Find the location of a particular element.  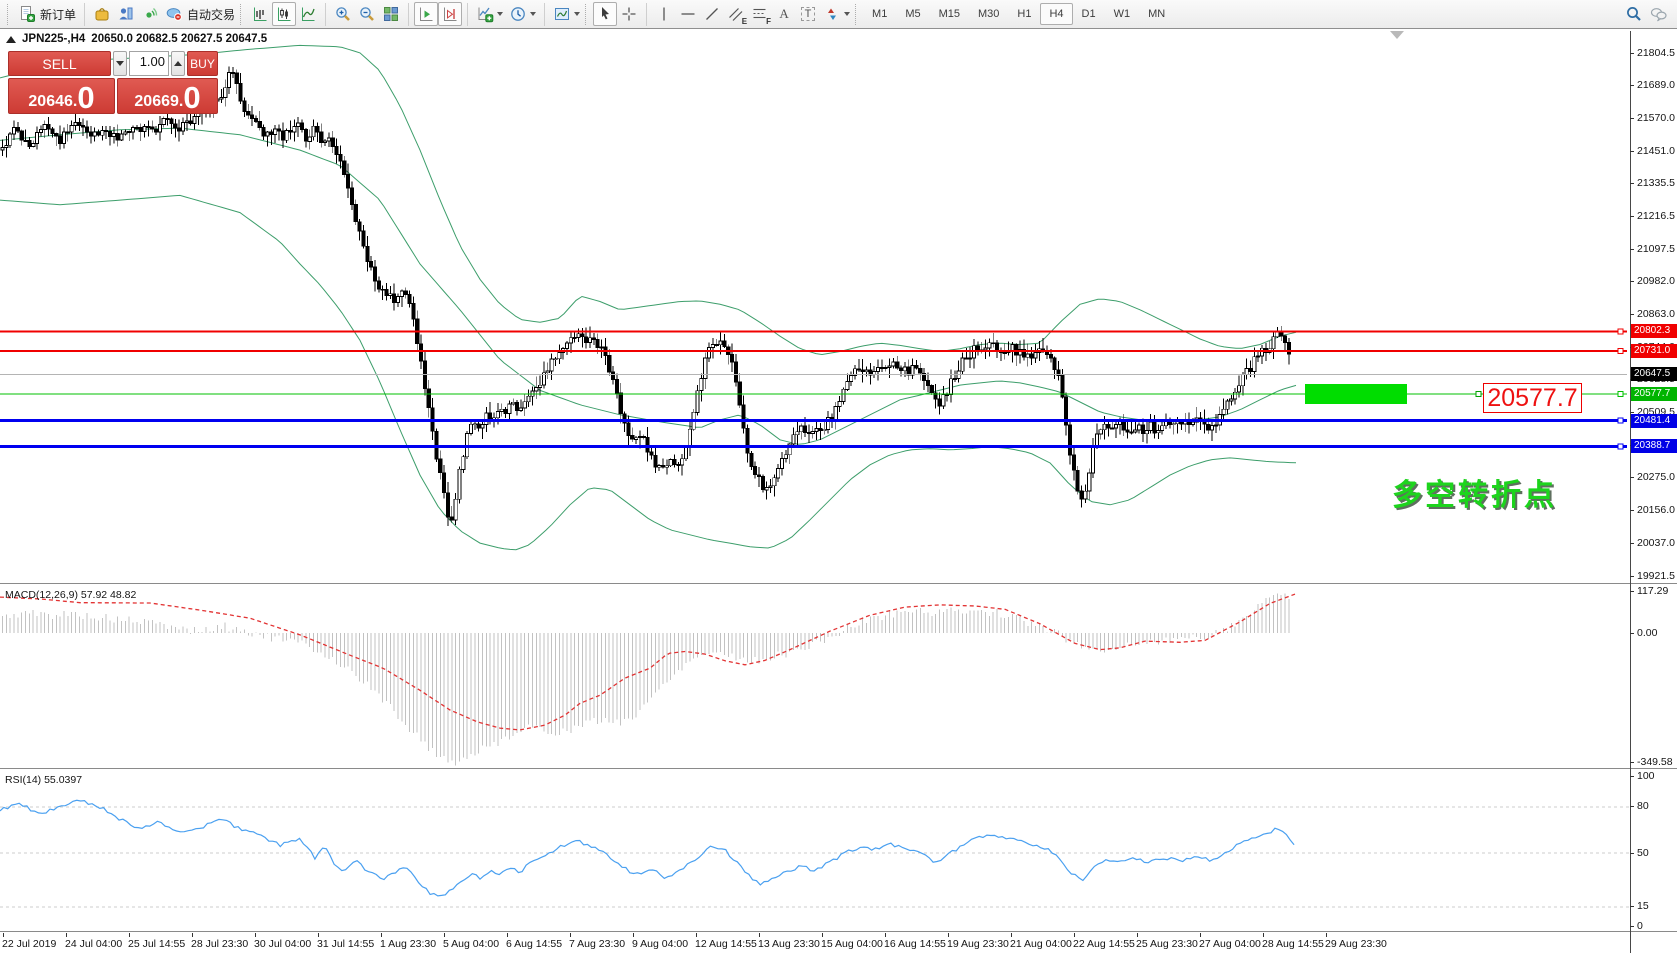

crosshair-icon is located at coordinates (629, 14).